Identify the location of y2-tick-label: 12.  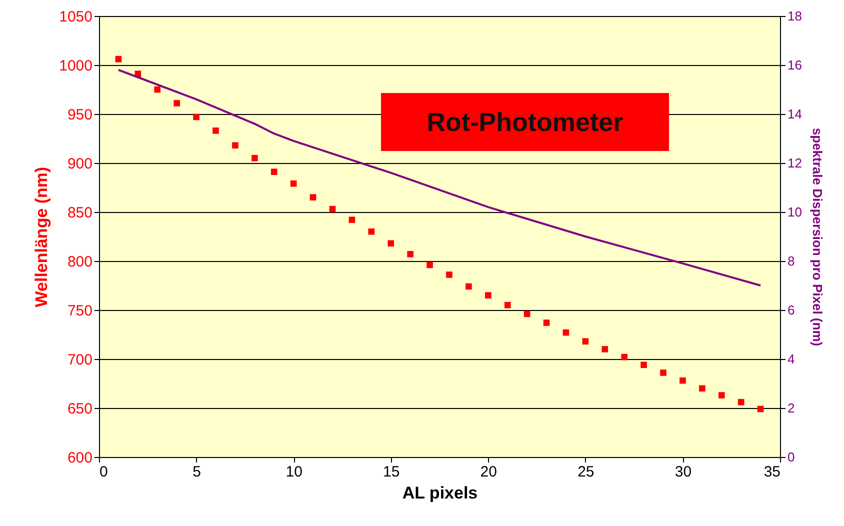
(795, 163).